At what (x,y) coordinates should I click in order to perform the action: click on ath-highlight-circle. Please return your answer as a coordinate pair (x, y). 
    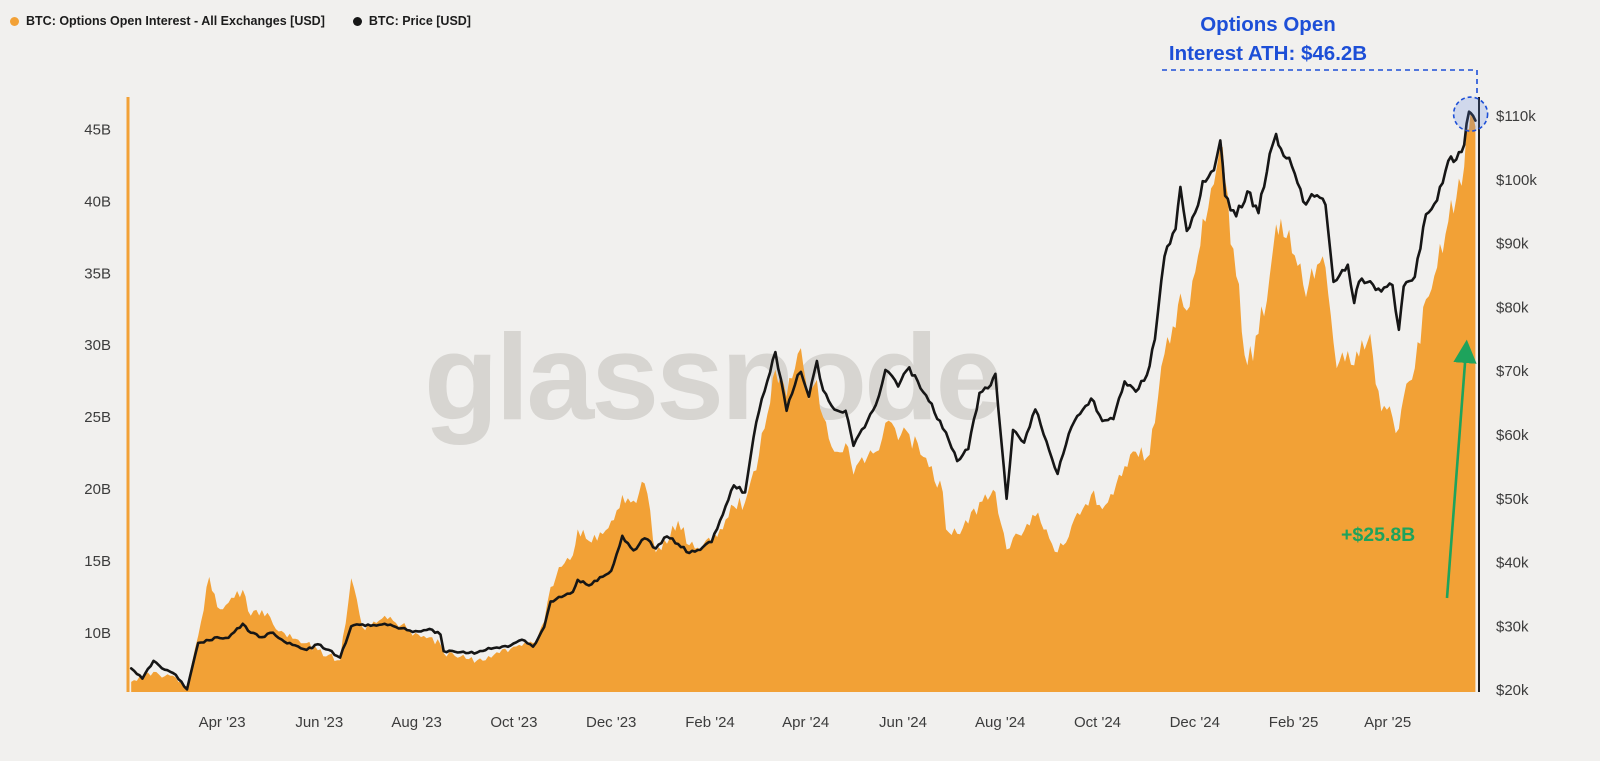
    Looking at the image, I should click on (1470, 114).